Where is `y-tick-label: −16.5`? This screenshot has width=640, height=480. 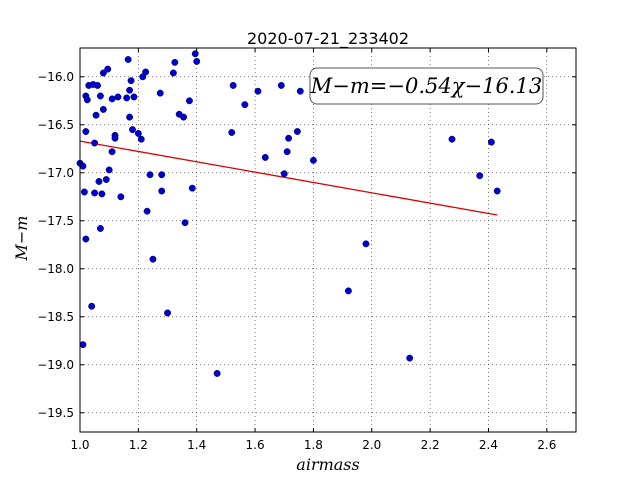 y-tick-label: −16.5 is located at coordinates (55, 125).